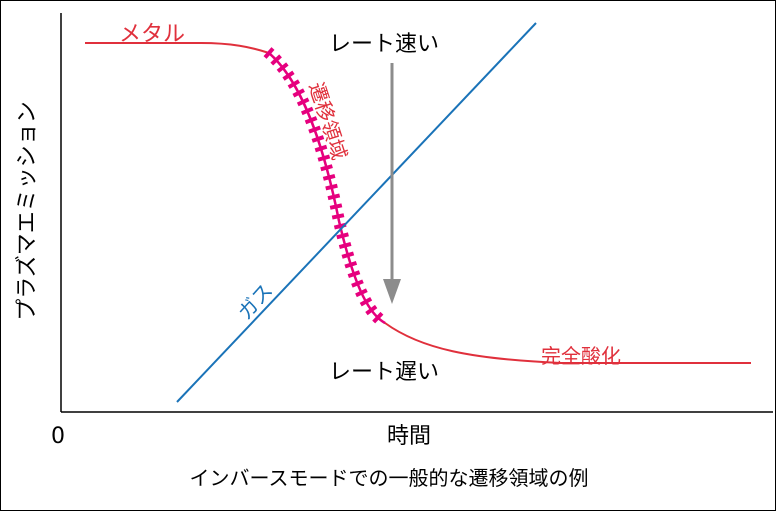 The width and height of the screenshot is (776, 512). Describe the element at coordinates (389, 478) in the screenshot. I see `diagram-title: インバースモードでの一般的な遷移領域の例` at that location.